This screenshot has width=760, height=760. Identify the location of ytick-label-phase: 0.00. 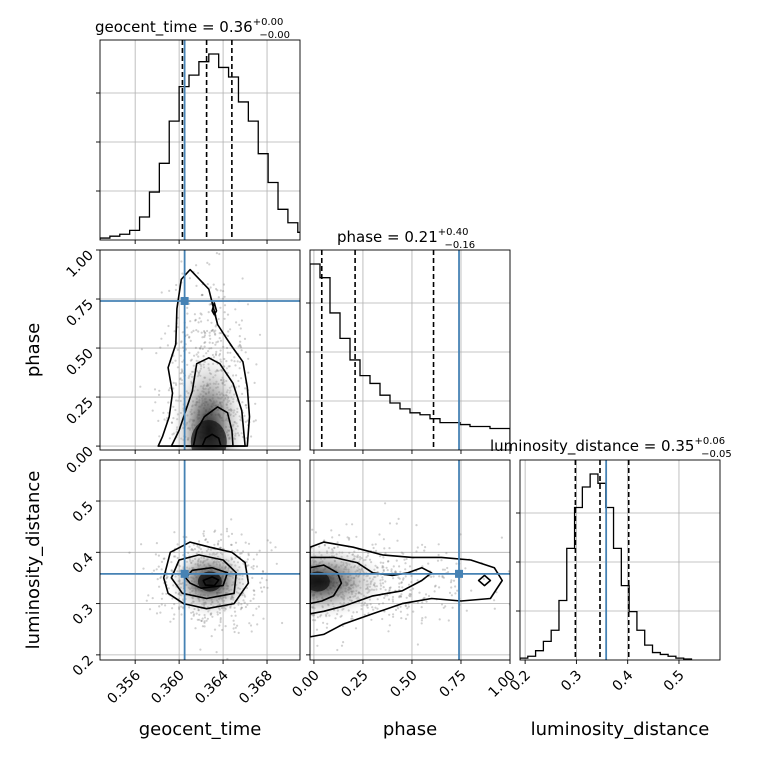
(79, 460).